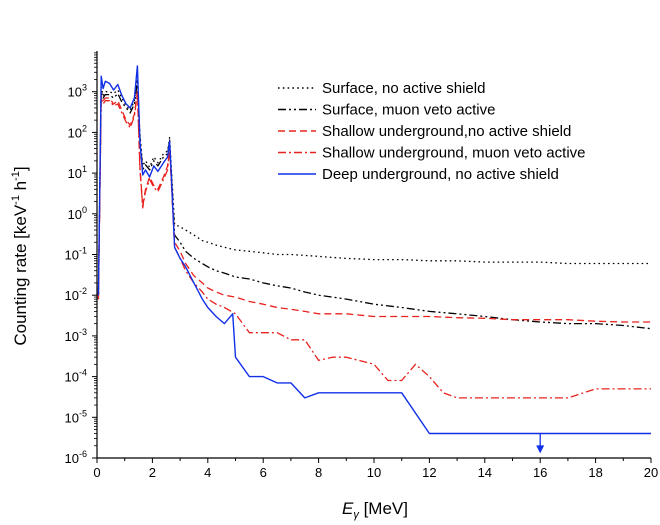 Image resolution: width=660 pixels, height=525 pixels. What do you see at coordinates (76, 335) in the screenshot?
I see `y-tick-label: 10⁻³` at bounding box center [76, 335].